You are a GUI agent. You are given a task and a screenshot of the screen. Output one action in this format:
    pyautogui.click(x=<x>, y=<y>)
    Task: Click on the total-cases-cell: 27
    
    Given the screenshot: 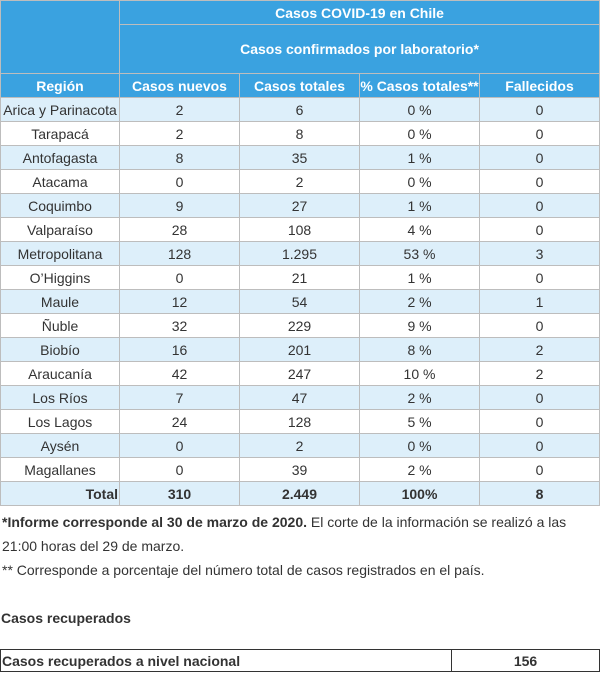 What is the action you would take?
    pyautogui.click(x=299, y=205)
    